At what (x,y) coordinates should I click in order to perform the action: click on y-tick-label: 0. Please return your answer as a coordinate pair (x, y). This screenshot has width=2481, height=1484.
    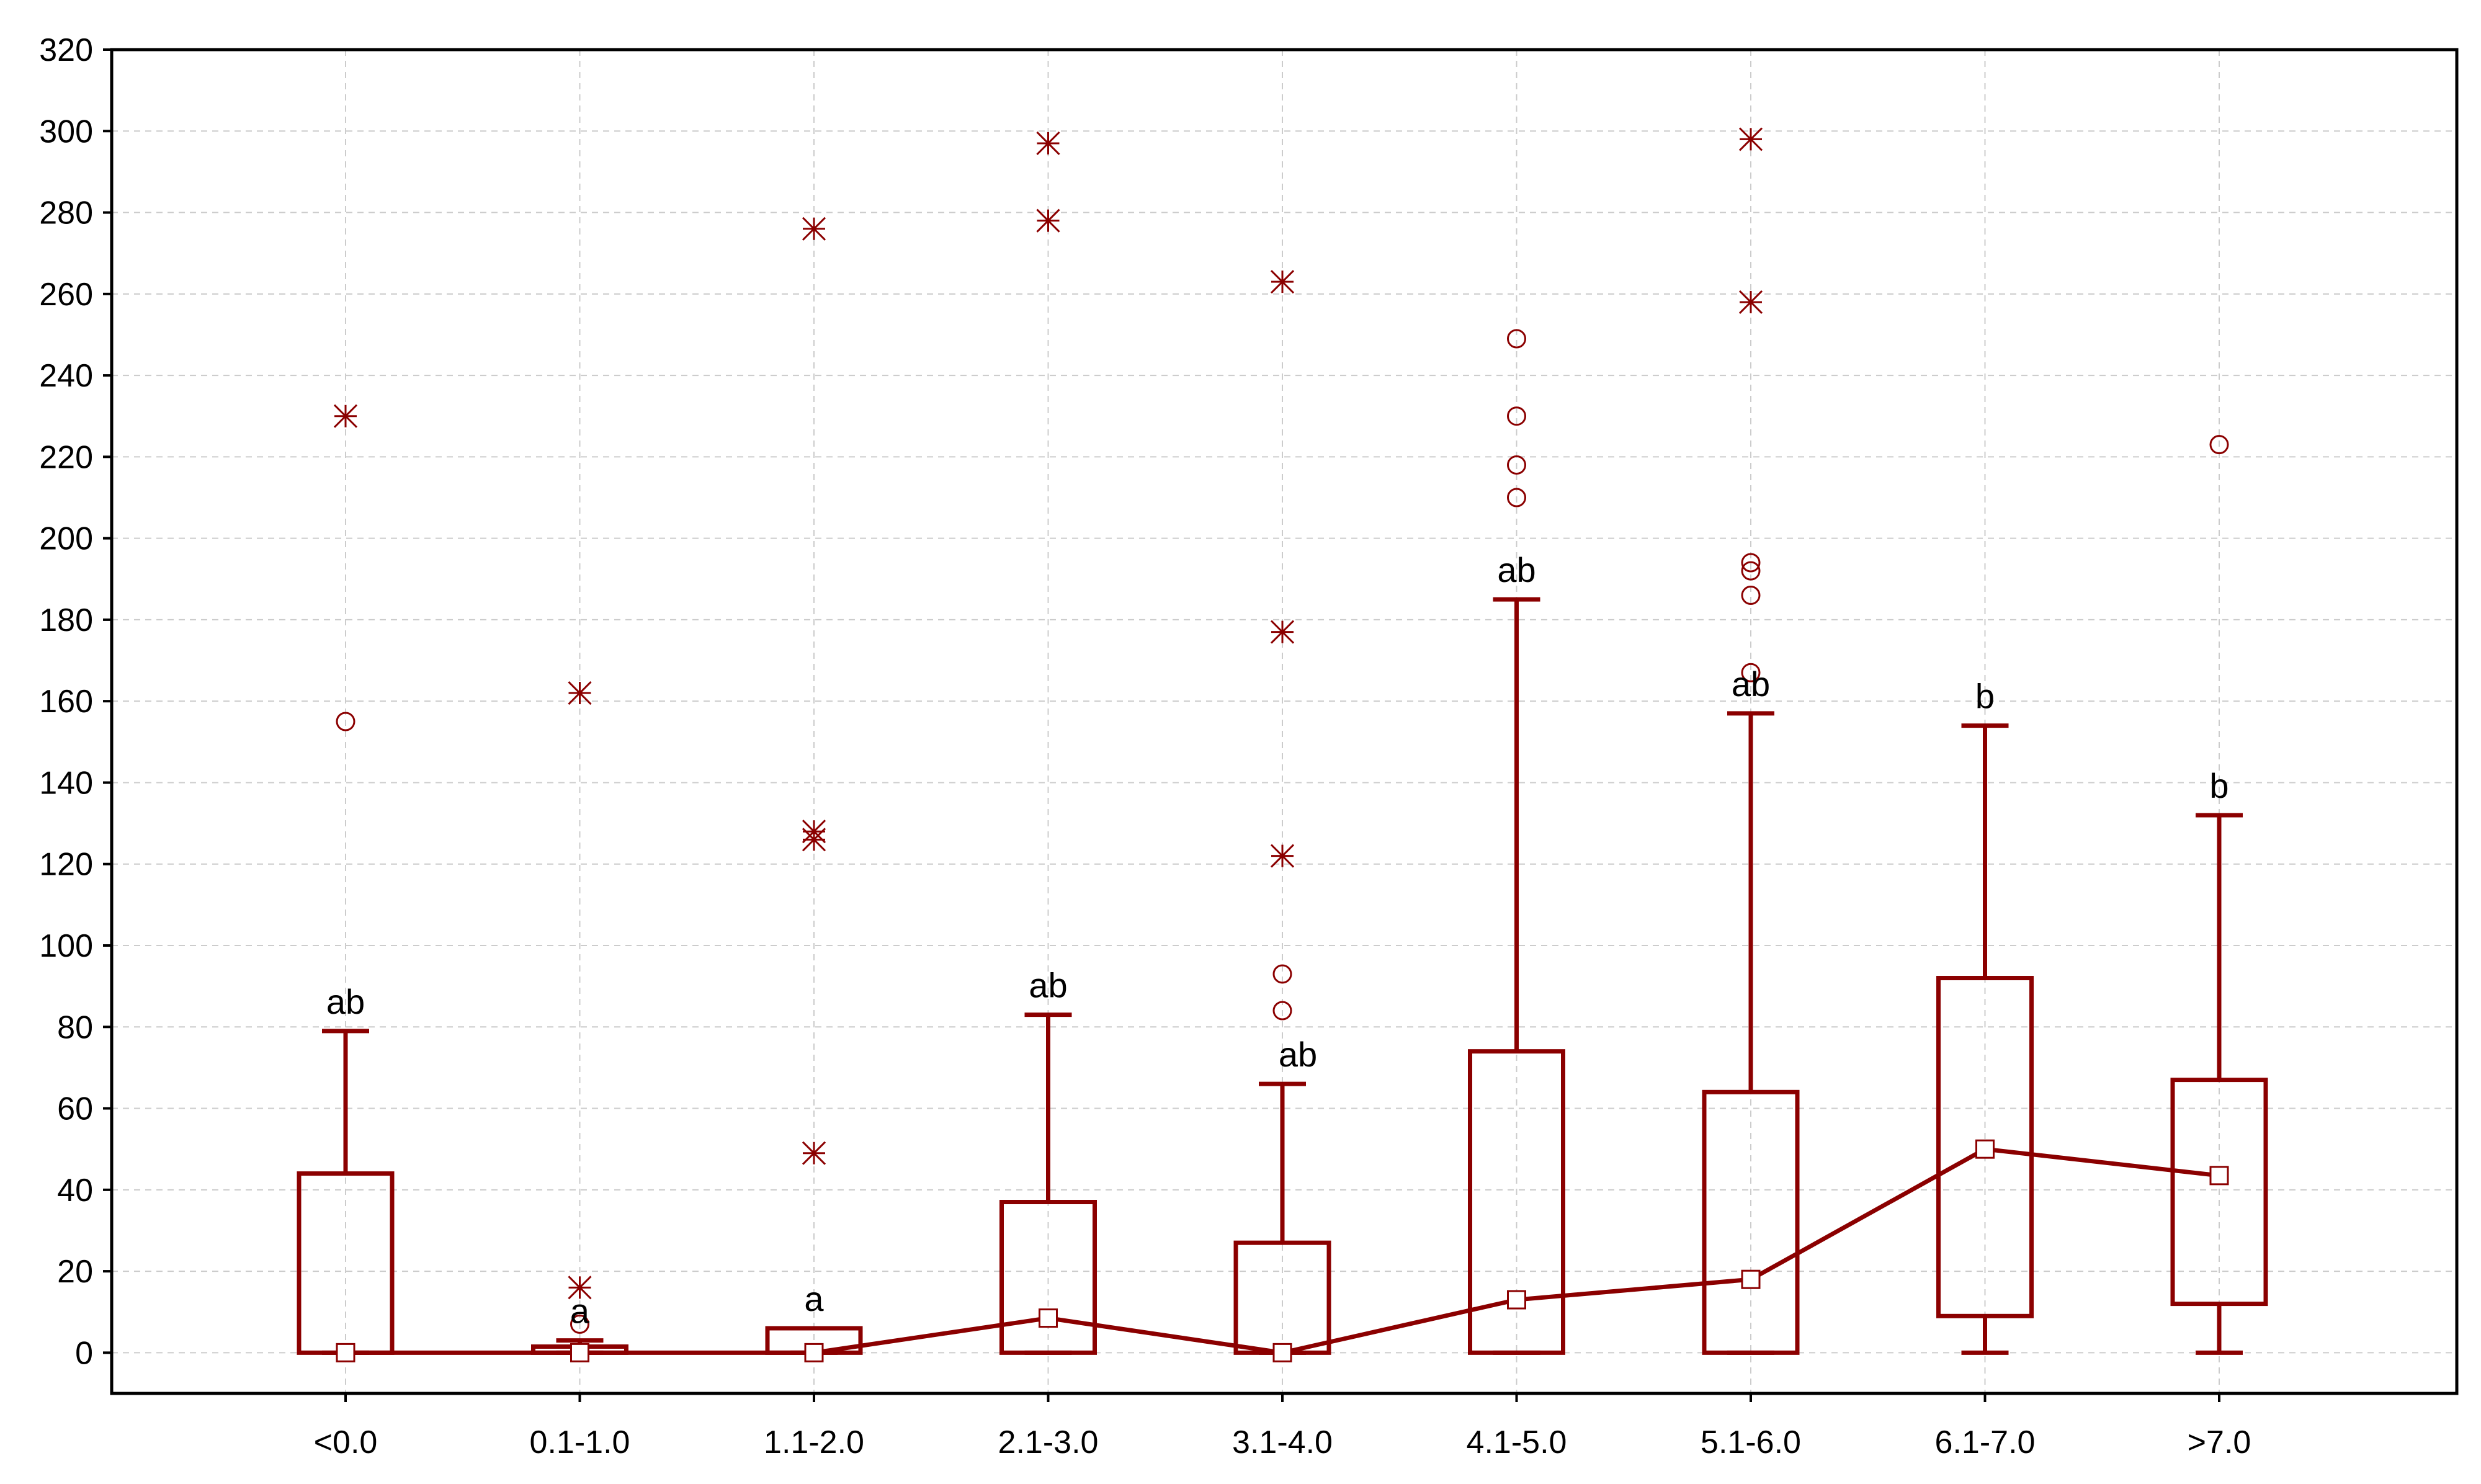
    Looking at the image, I should click on (84, 1353).